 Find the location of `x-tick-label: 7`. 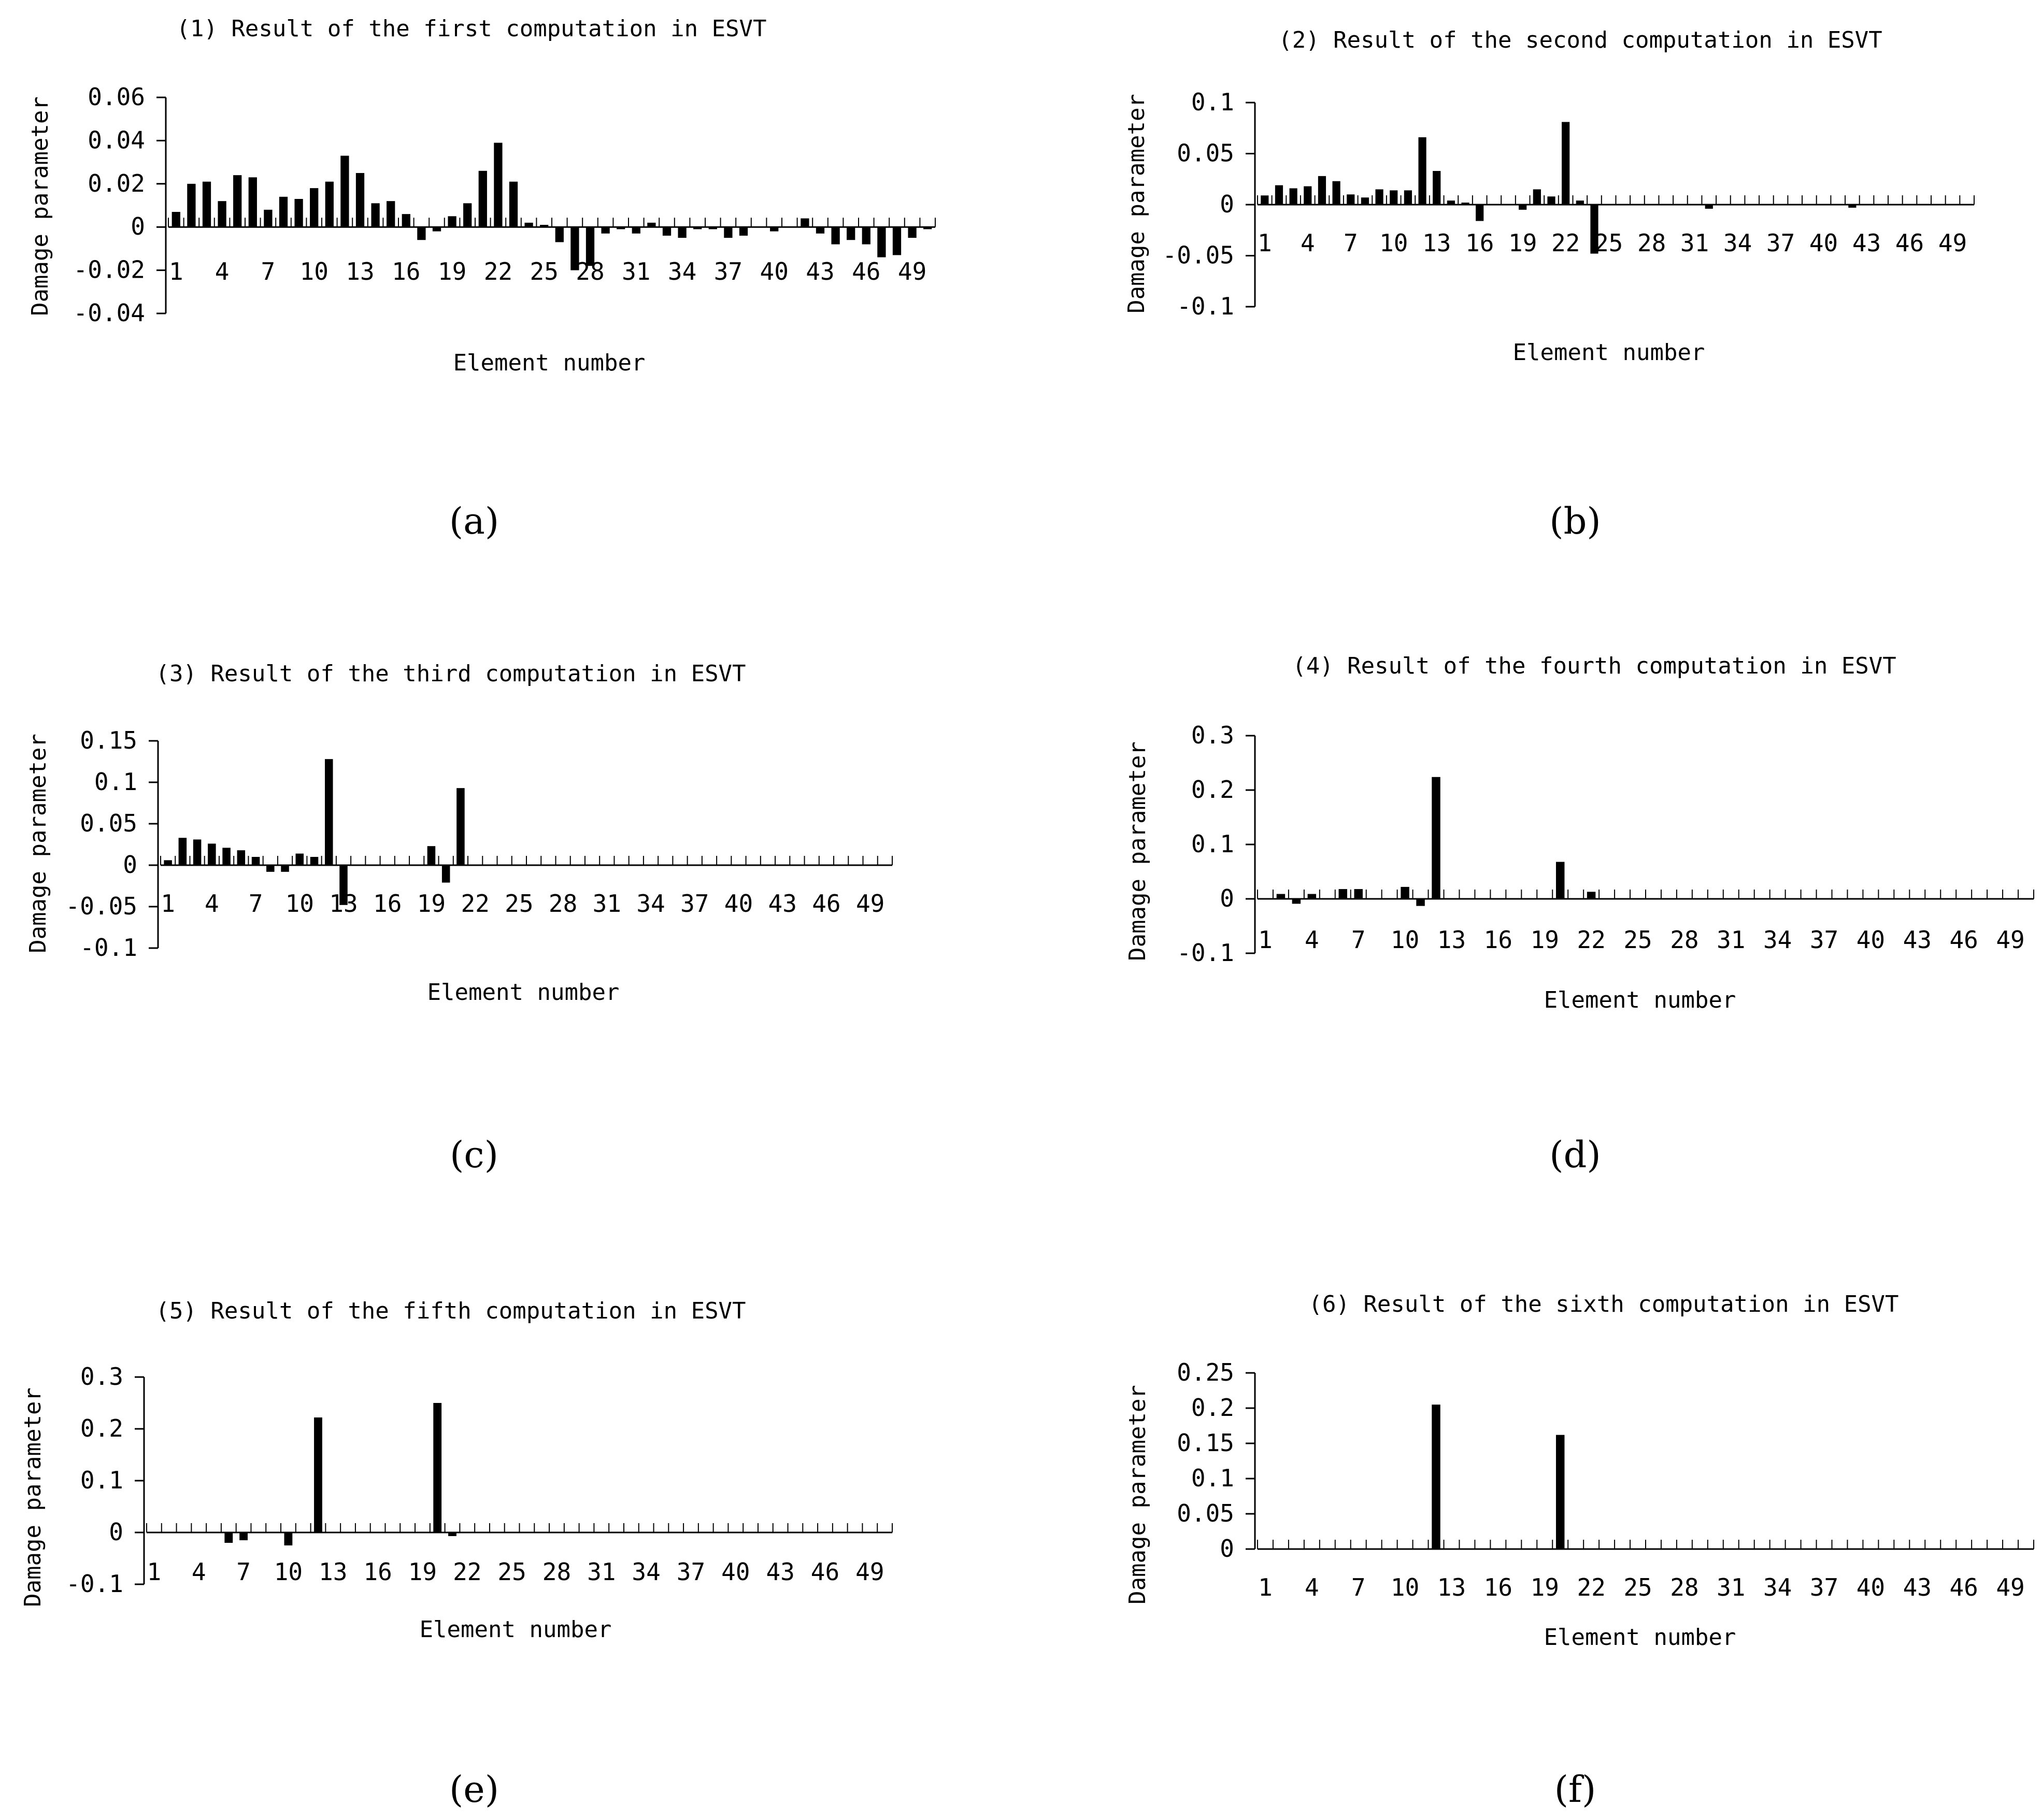

x-tick-label: 7 is located at coordinates (269, 271).